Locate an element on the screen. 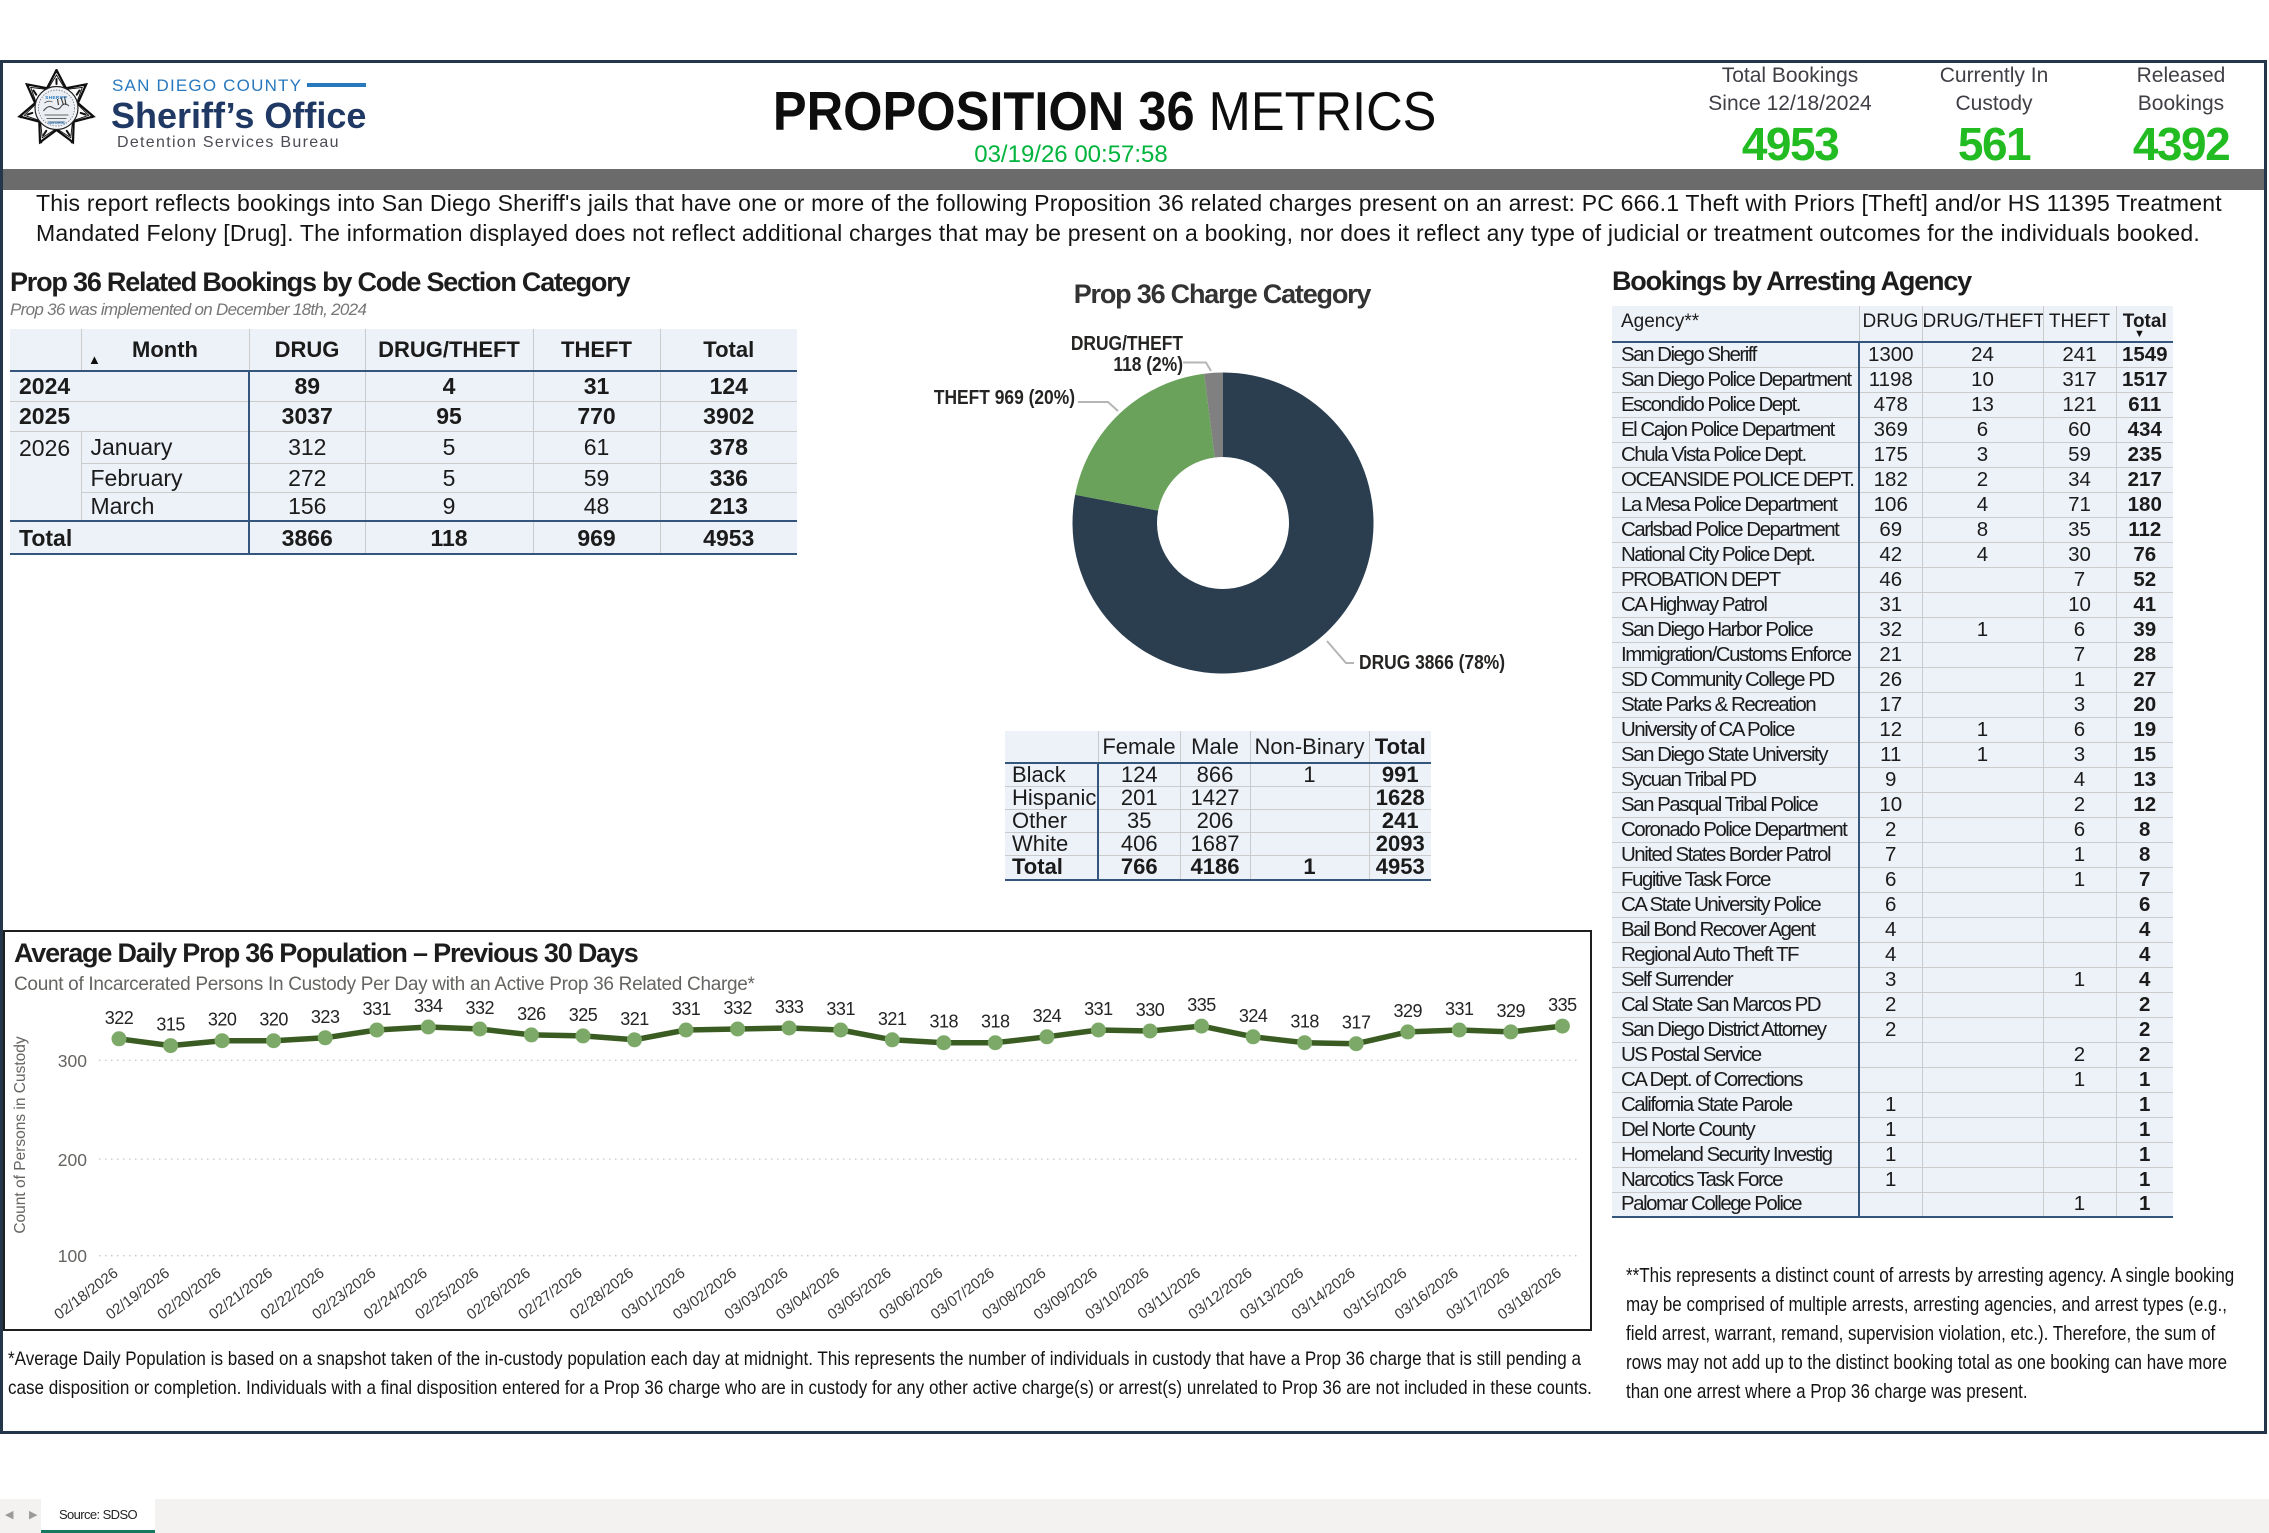  svg-text: 317 is located at coordinates (1356, 1023).